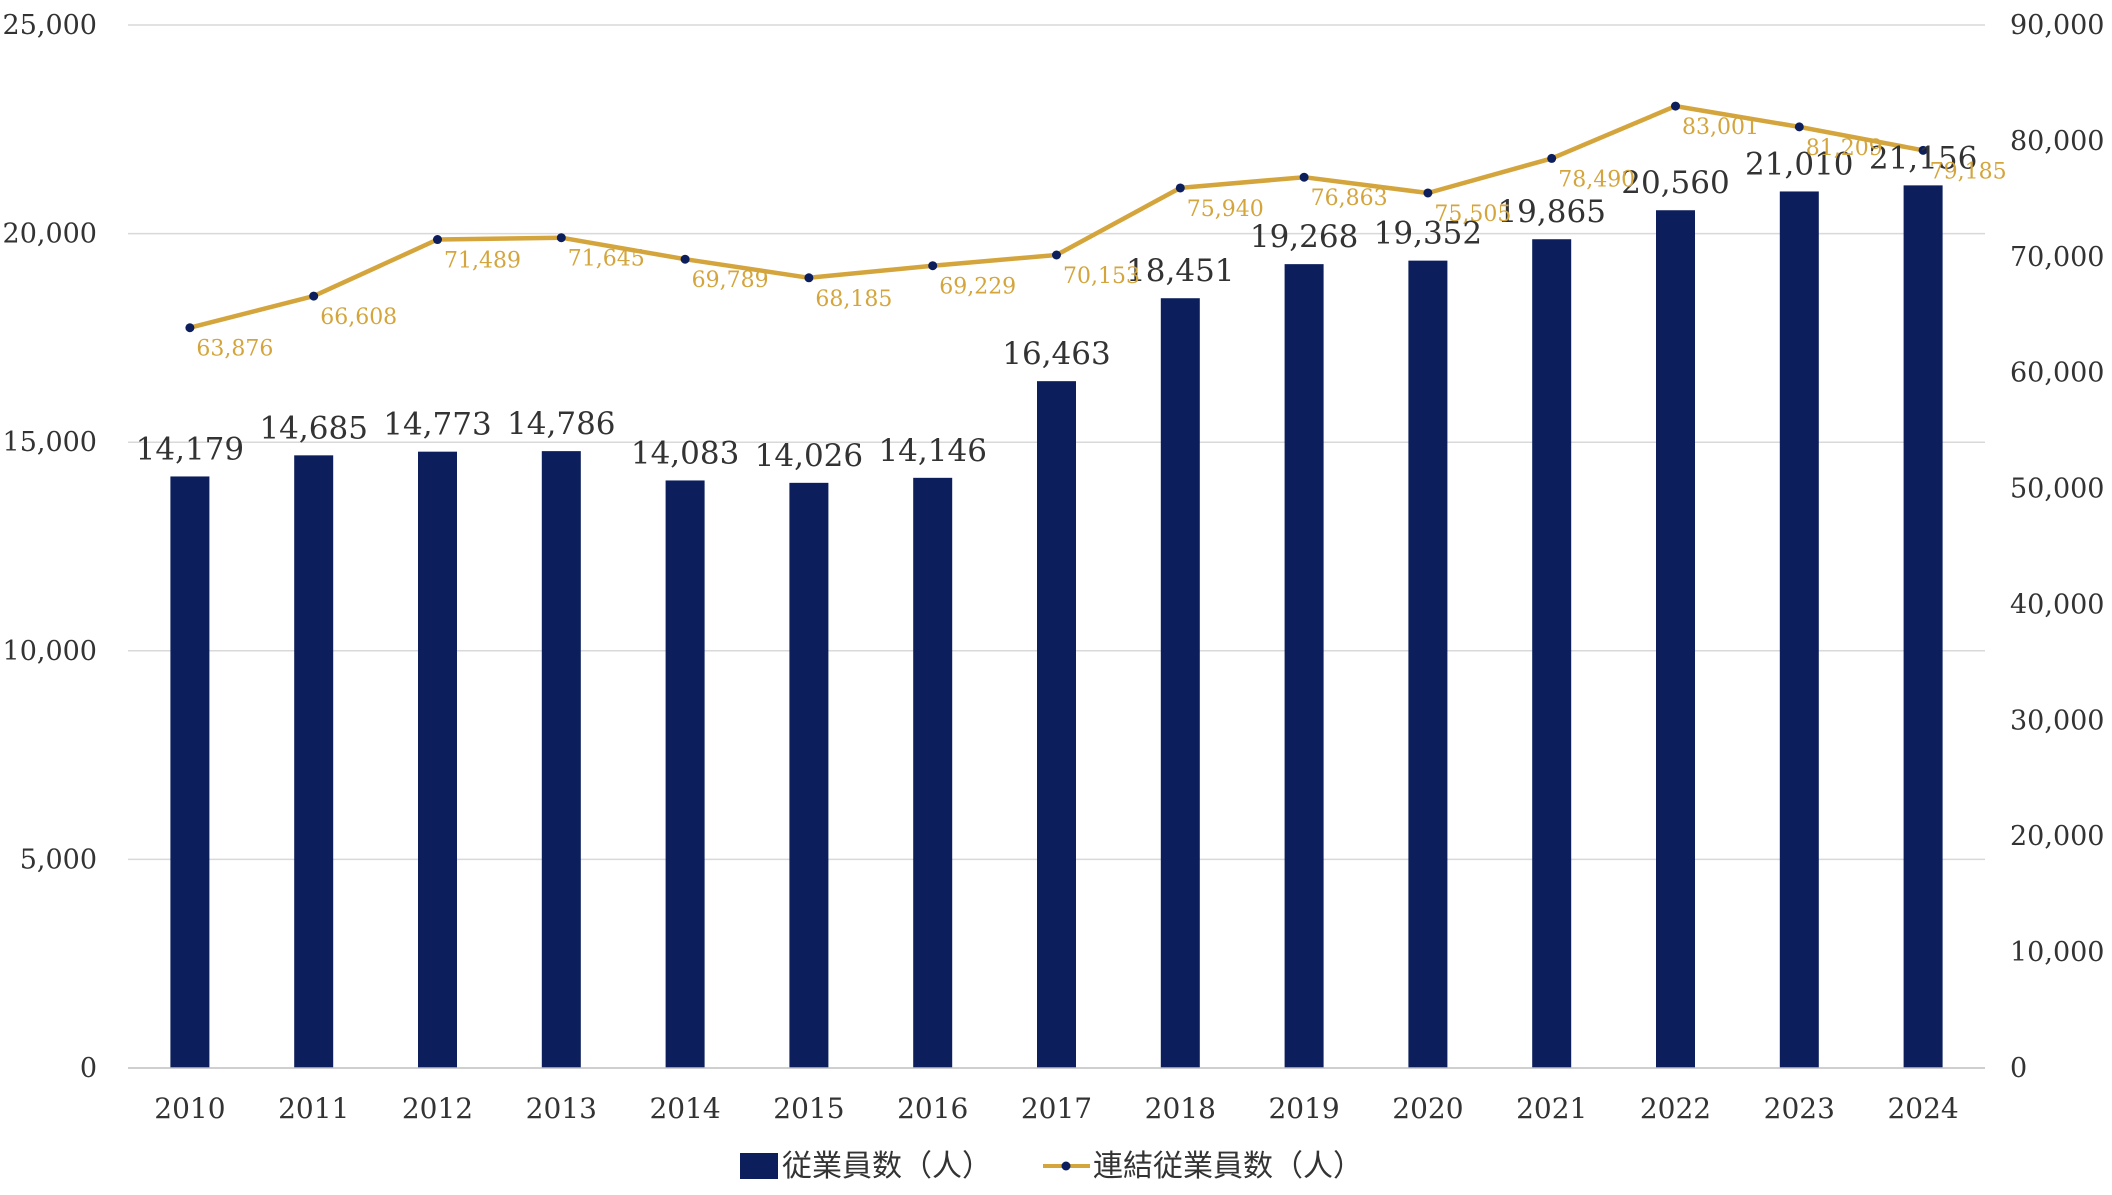  Describe the element at coordinates (1304, 237) in the screenshot. I see `bar-value-label: 19,268` at that location.